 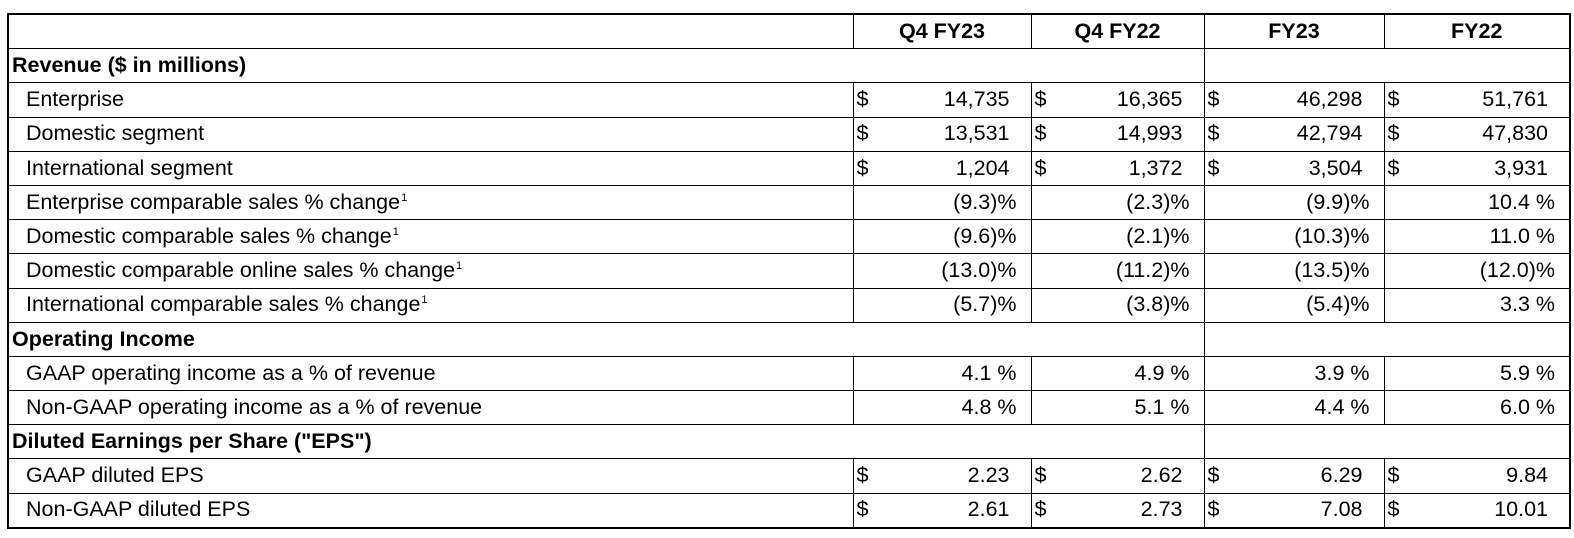 What do you see at coordinates (1118, 305) in the screenshot?
I see `cell-q4-fy22: (3.8)%` at bounding box center [1118, 305].